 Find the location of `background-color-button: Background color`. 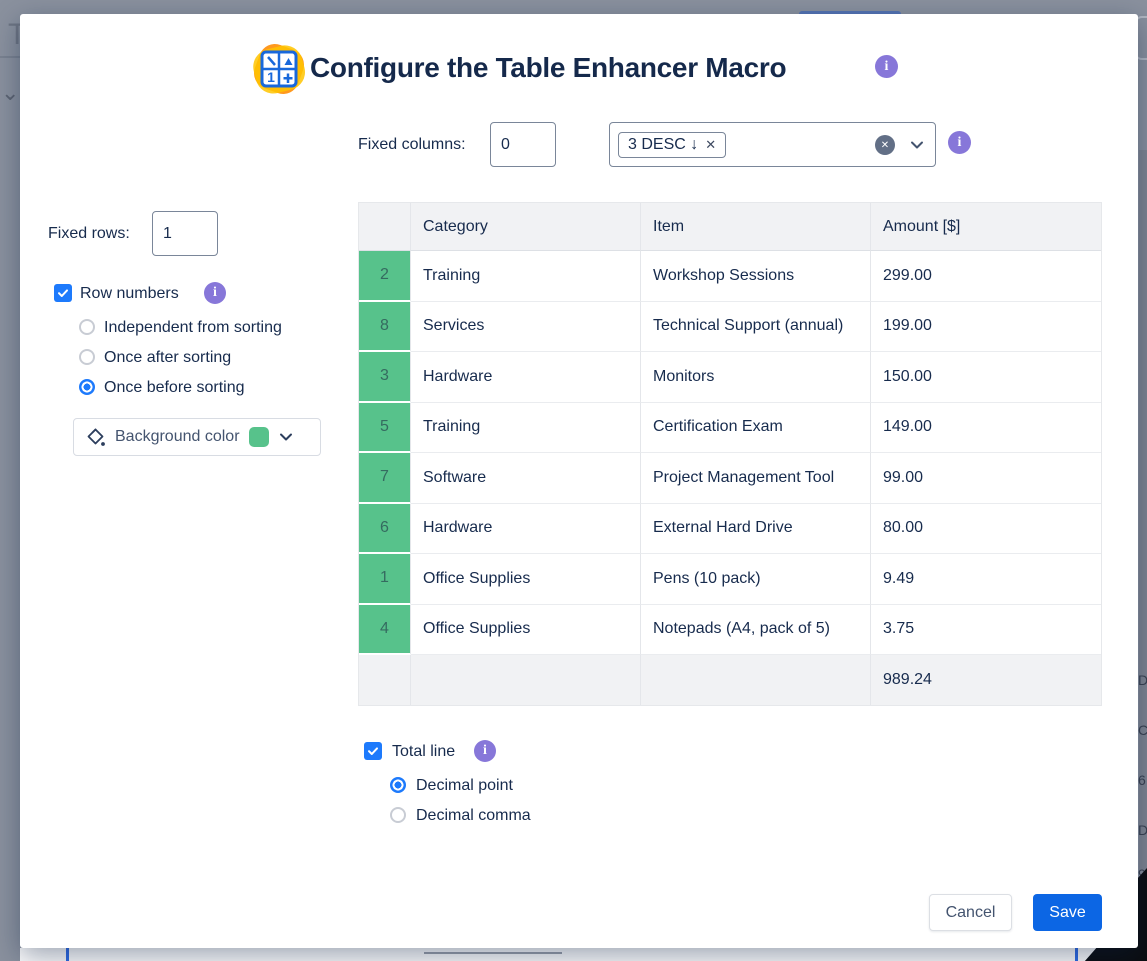

background-color-button: Background color is located at coordinates (197, 437).